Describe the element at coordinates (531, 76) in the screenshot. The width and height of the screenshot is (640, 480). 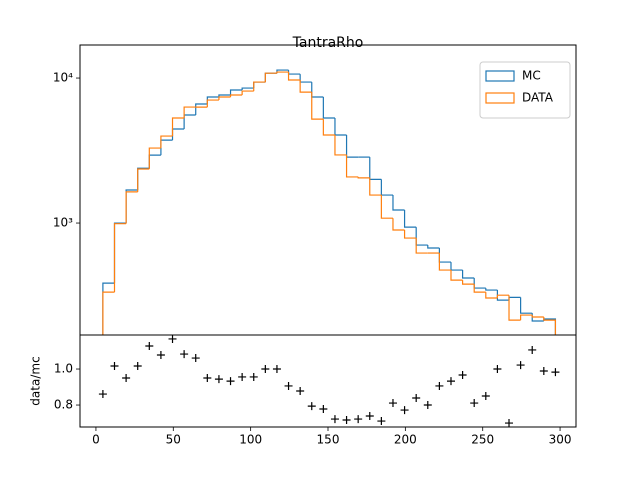
I see `legend-label: MC` at that location.